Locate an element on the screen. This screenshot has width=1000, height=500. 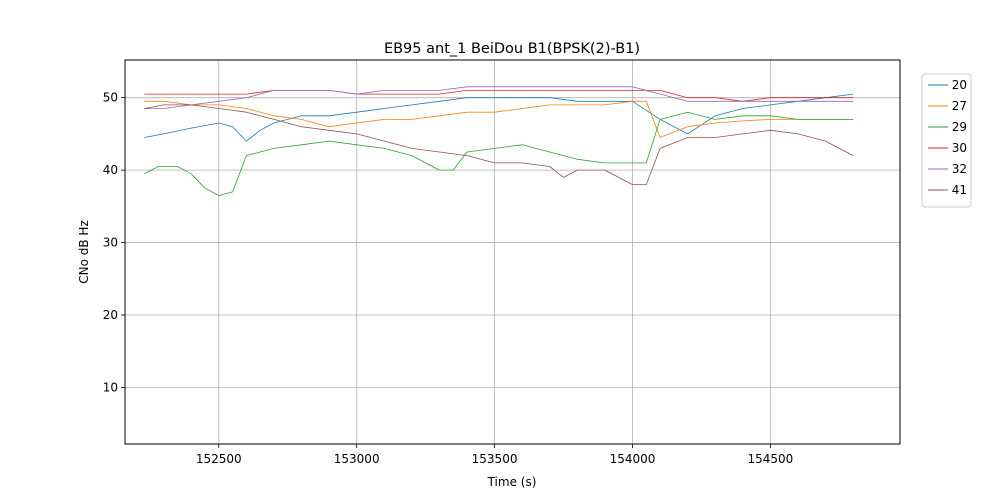
legend-box is located at coordinates (946, 140).